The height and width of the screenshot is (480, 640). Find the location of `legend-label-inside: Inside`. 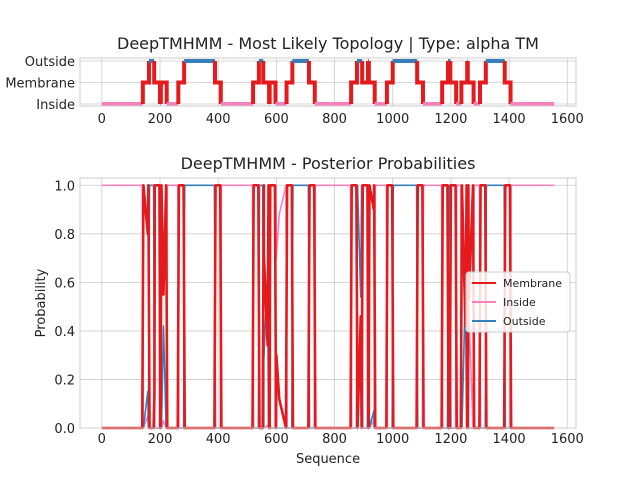

legend-label-inside: Inside is located at coordinates (519, 302).